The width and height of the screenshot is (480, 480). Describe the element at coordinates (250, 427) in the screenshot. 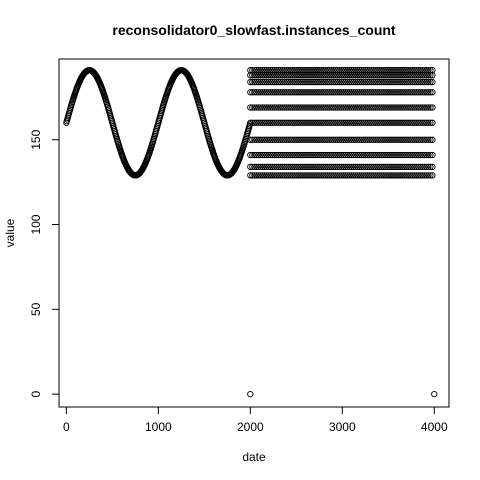

I see `x-tick-label: 2000` at that location.